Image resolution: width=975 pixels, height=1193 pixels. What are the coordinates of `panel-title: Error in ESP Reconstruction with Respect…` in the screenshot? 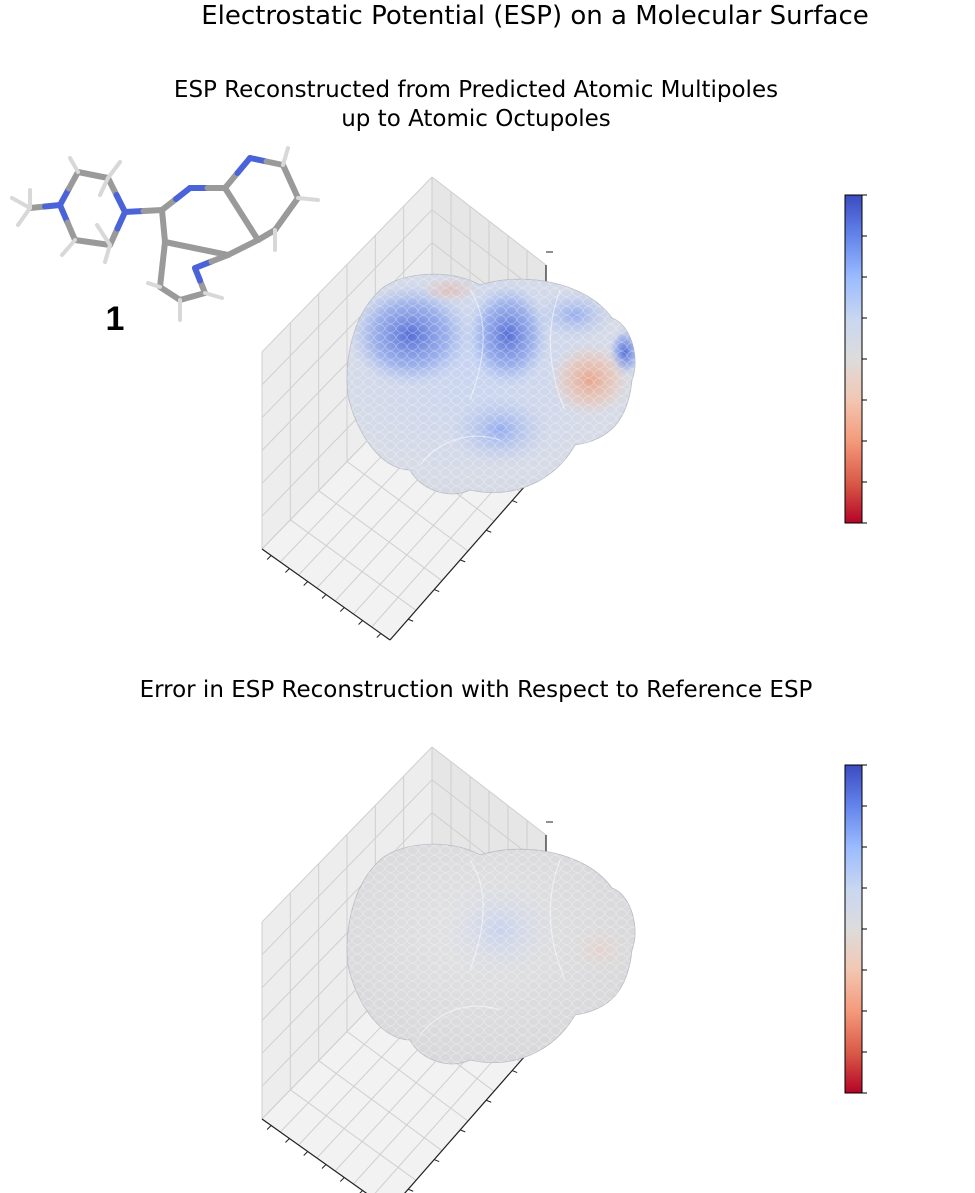 It's located at (476, 690).